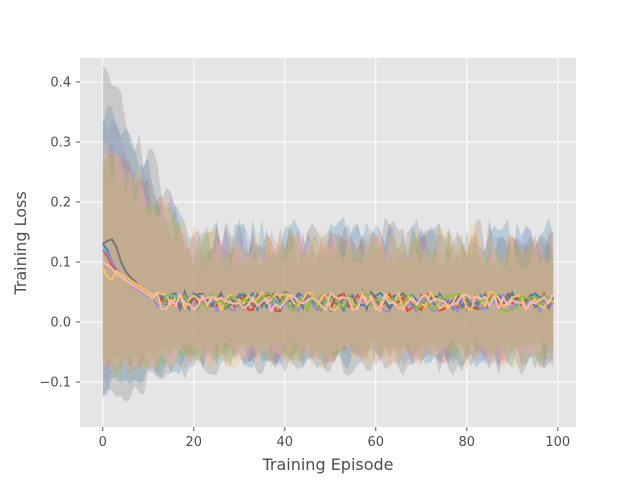  What do you see at coordinates (60, 263) in the screenshot?
I see `y-tick-label: 0.1` at bounding box center [60, 263].